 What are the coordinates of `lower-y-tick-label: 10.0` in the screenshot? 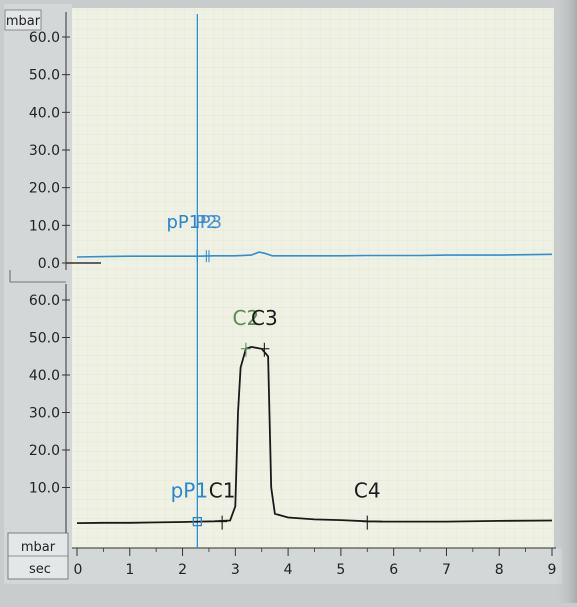 It's located at (44, 489).